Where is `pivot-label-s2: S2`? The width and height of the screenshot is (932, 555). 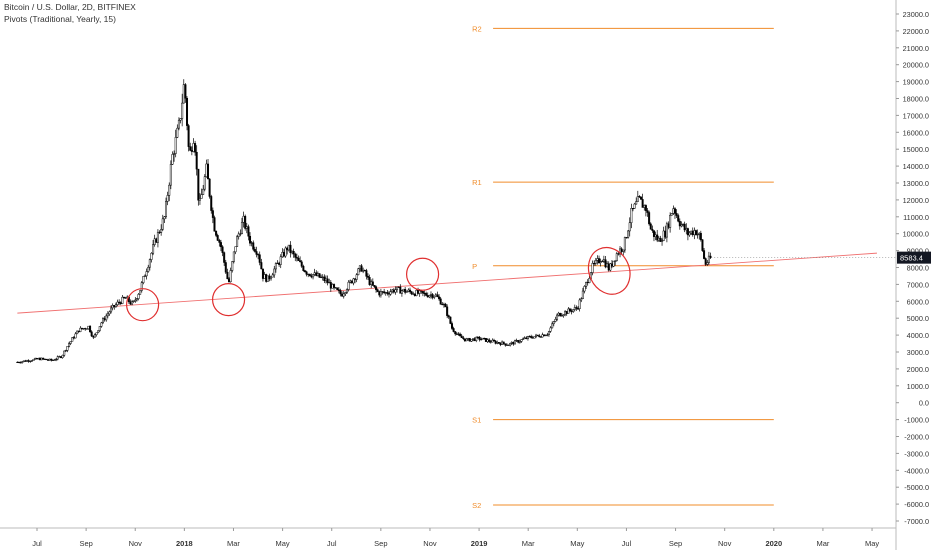 pivot-label-s2: S2 is located at coordinates (476, 505).